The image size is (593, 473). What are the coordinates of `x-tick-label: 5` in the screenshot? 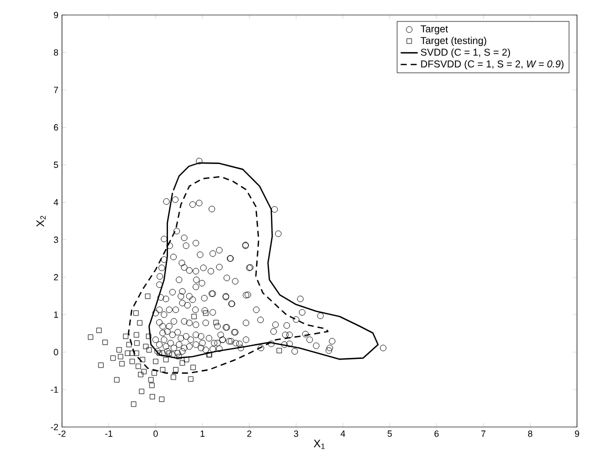 It's located at (390, 433).